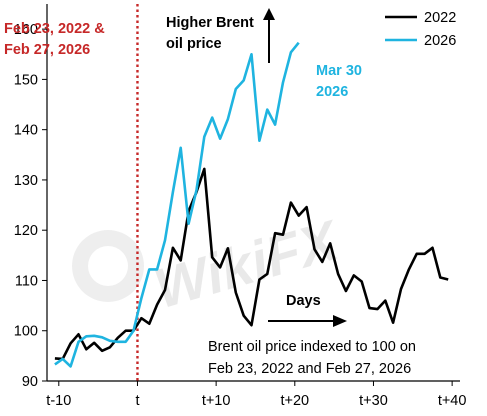 The image size is (487, 416). I want to click on event-label-line-1: Feb 23, 2022 &, so click(54, 29).